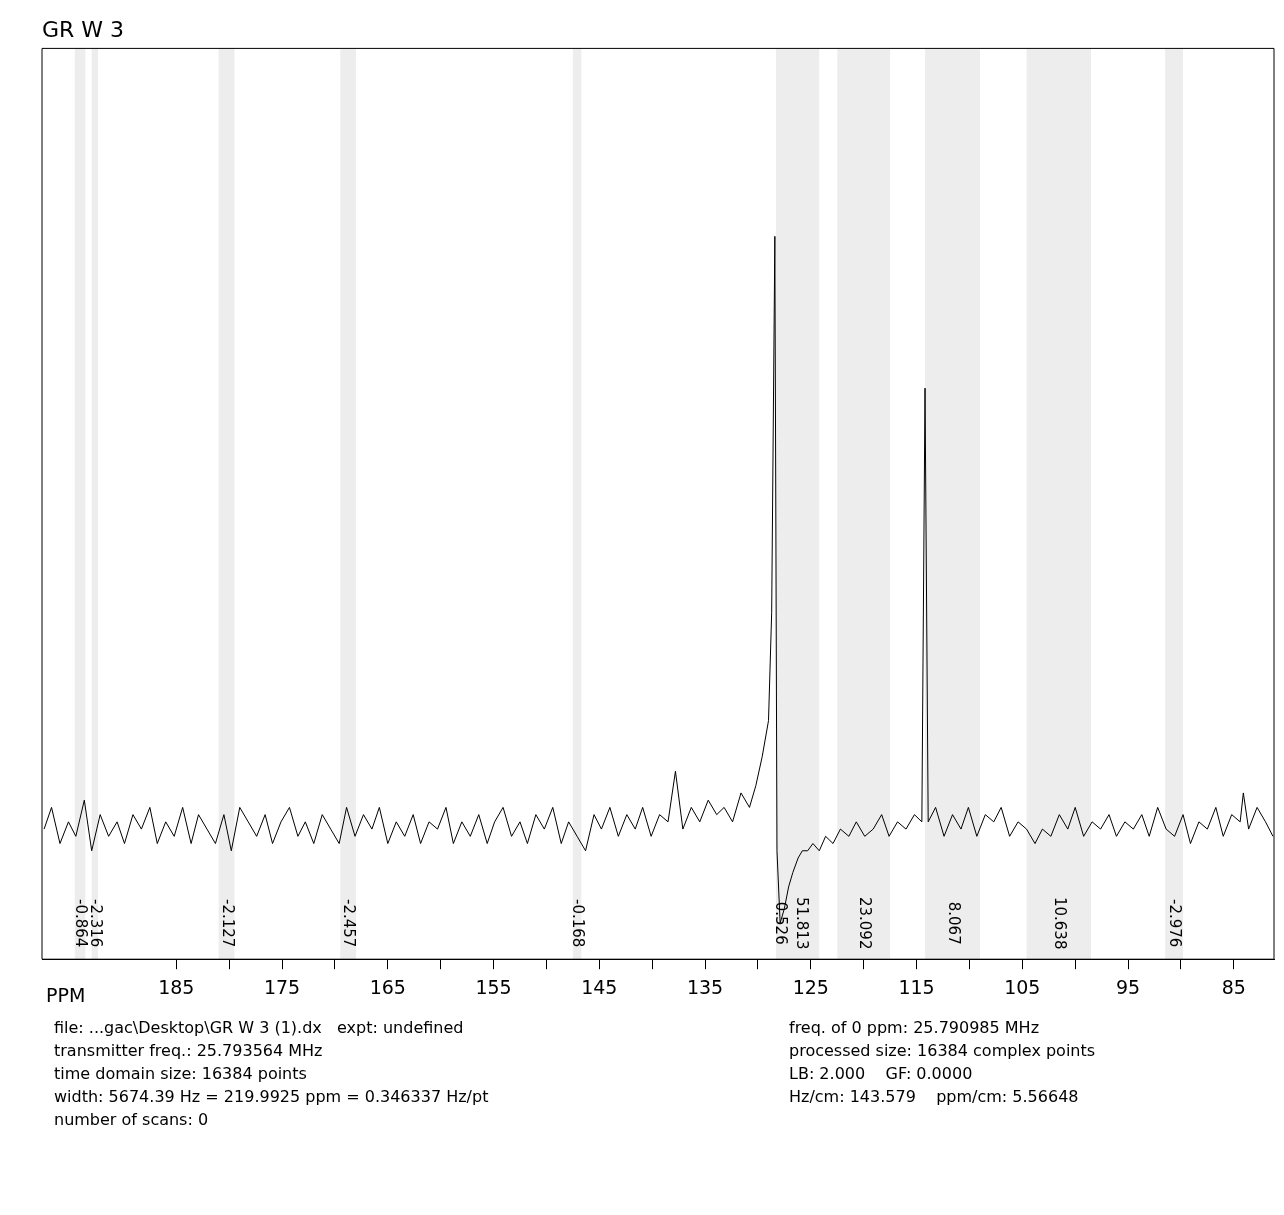  Describe the element at coordinates (493, 986) in the screenshot. I see `x-tick-label: 155` at that location.